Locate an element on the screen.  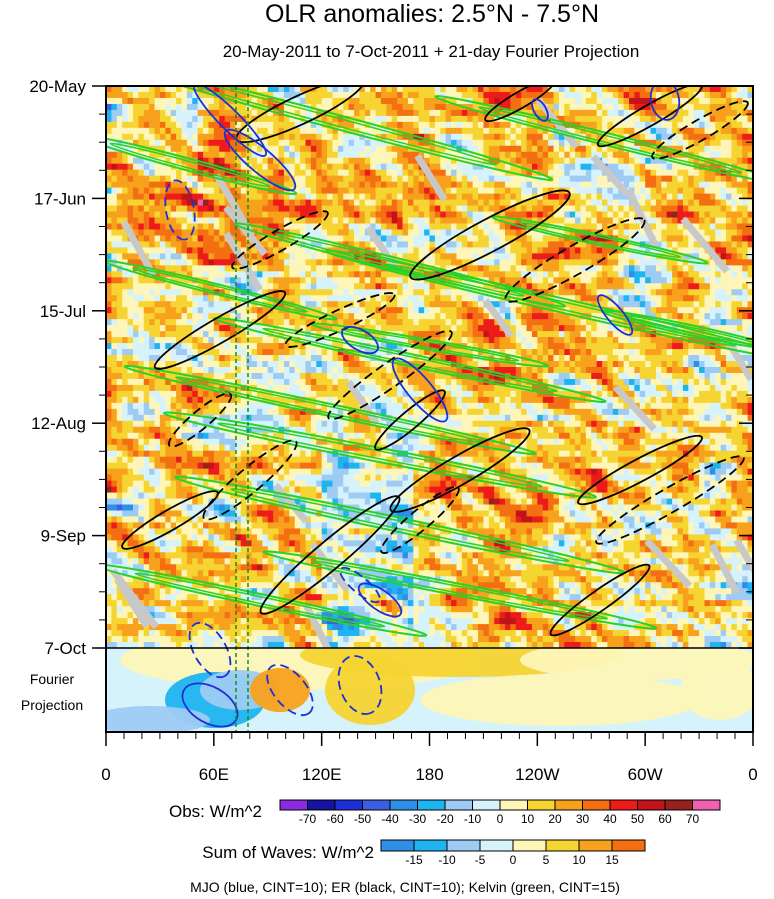
y-tick-label: 12-Aug is located at coordinates (58, 423).